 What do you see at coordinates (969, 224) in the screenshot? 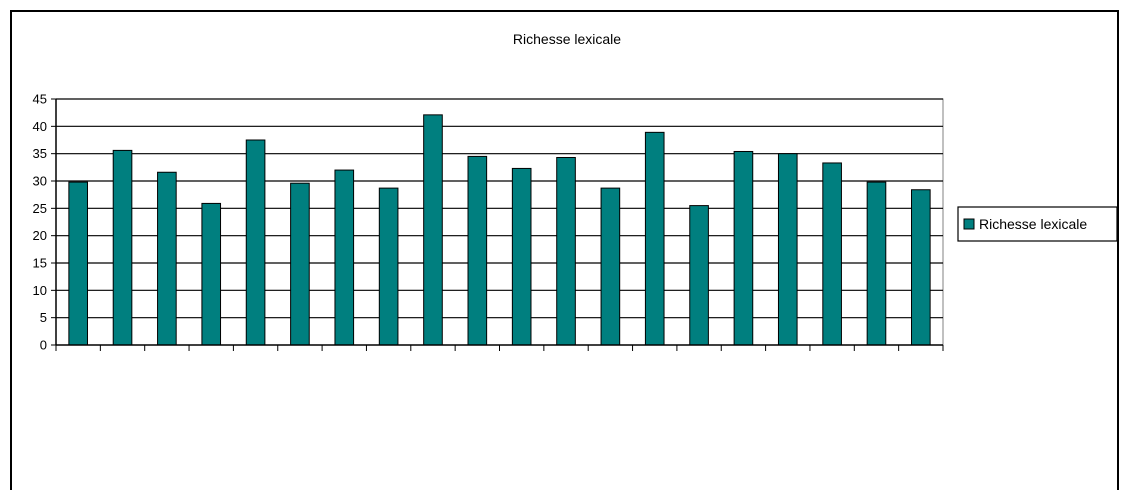
I see `legend-swatch` at bounding box center [969, 224].